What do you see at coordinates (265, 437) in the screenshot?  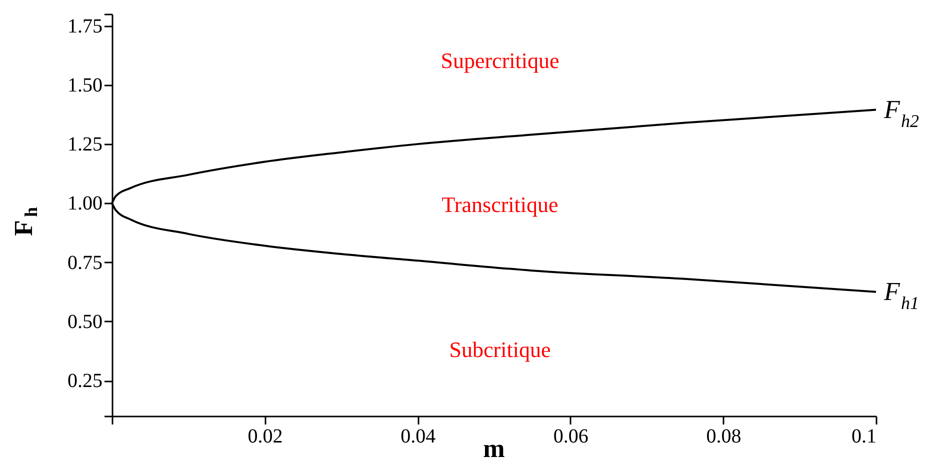 I see `x-tick-label: 0.02` at bounding box center [265, 437].